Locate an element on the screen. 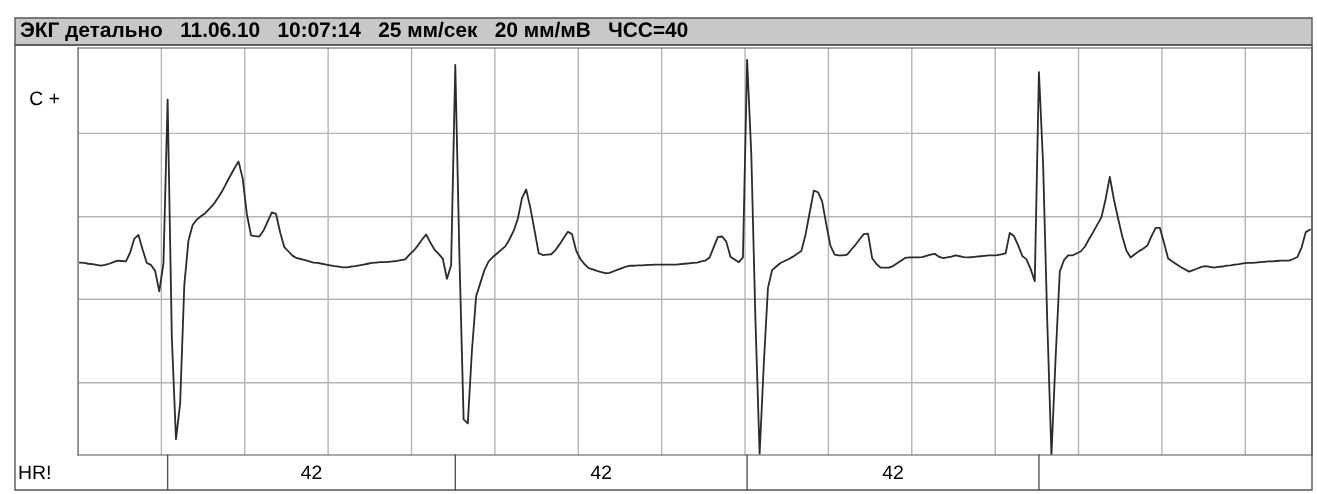 This screenshot has width=1317, height=494. text: C + is located at coordinates (45, 98).